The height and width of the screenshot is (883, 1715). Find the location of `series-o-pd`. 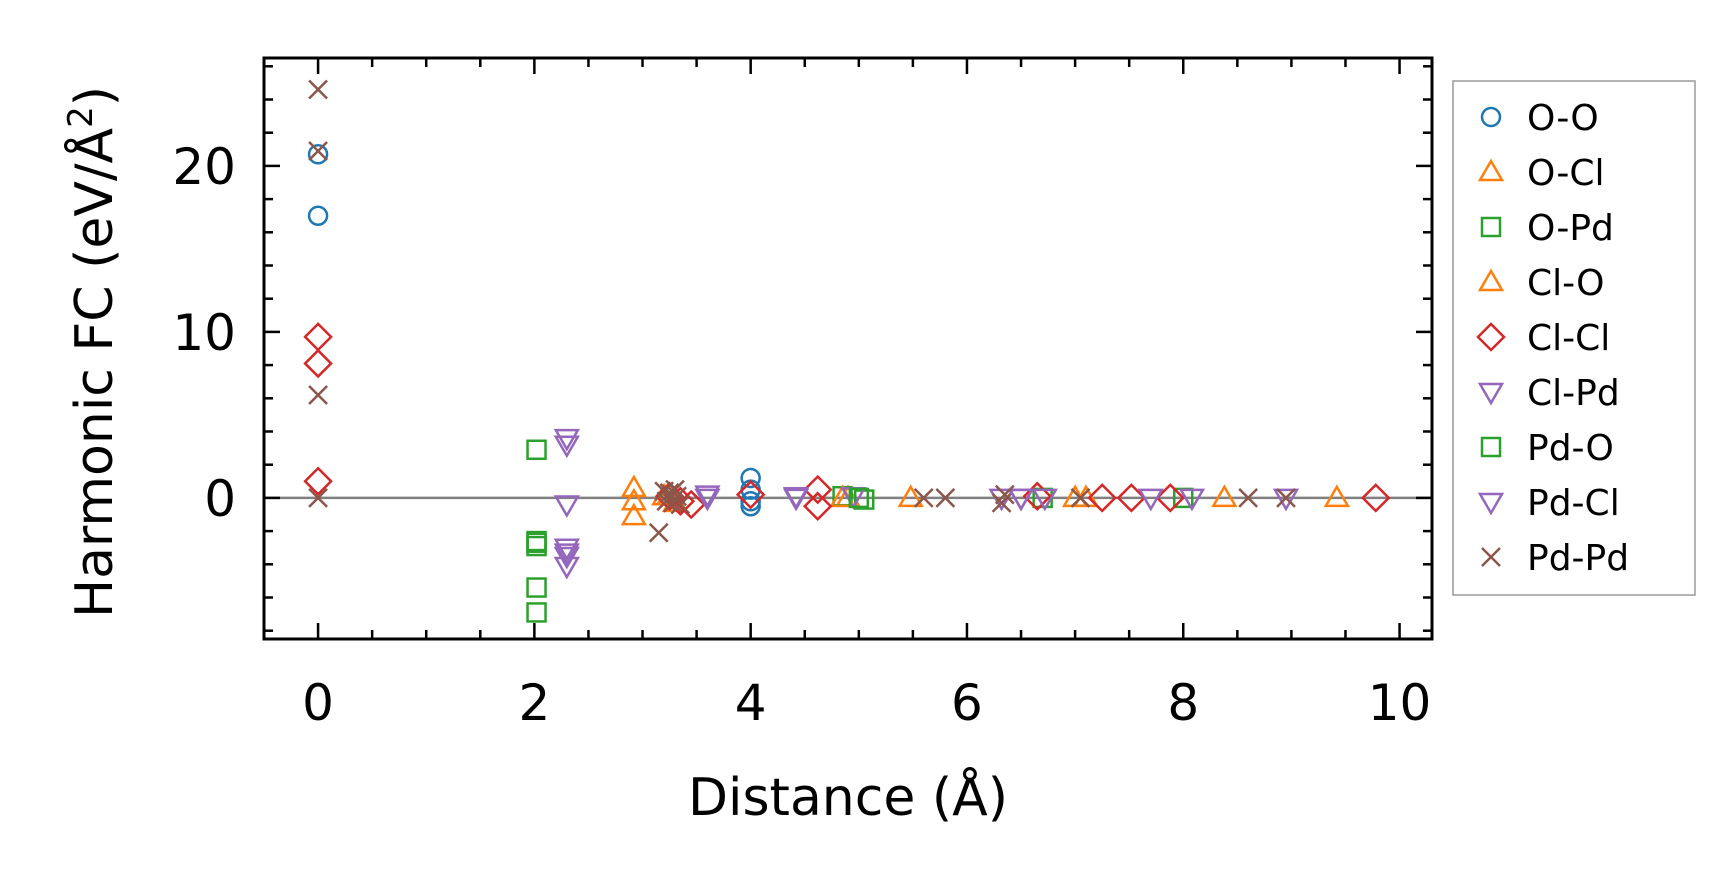

series-o-pd is located at coordinates (860, 531).